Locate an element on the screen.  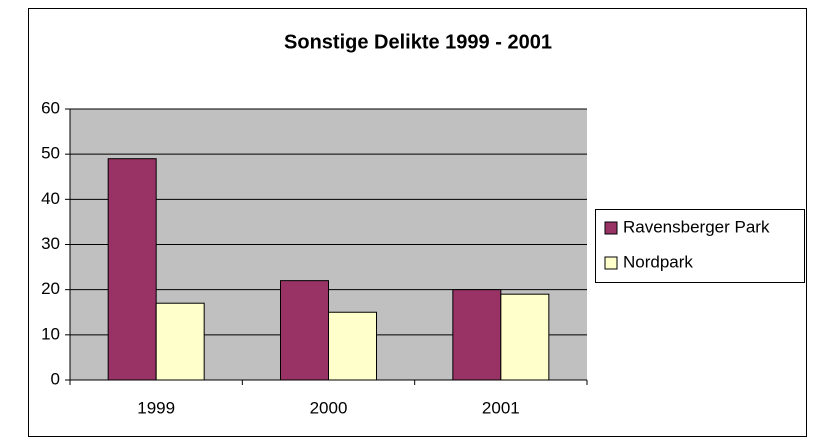
x-tick-label: 1999 is located at coordinates (156, 407).